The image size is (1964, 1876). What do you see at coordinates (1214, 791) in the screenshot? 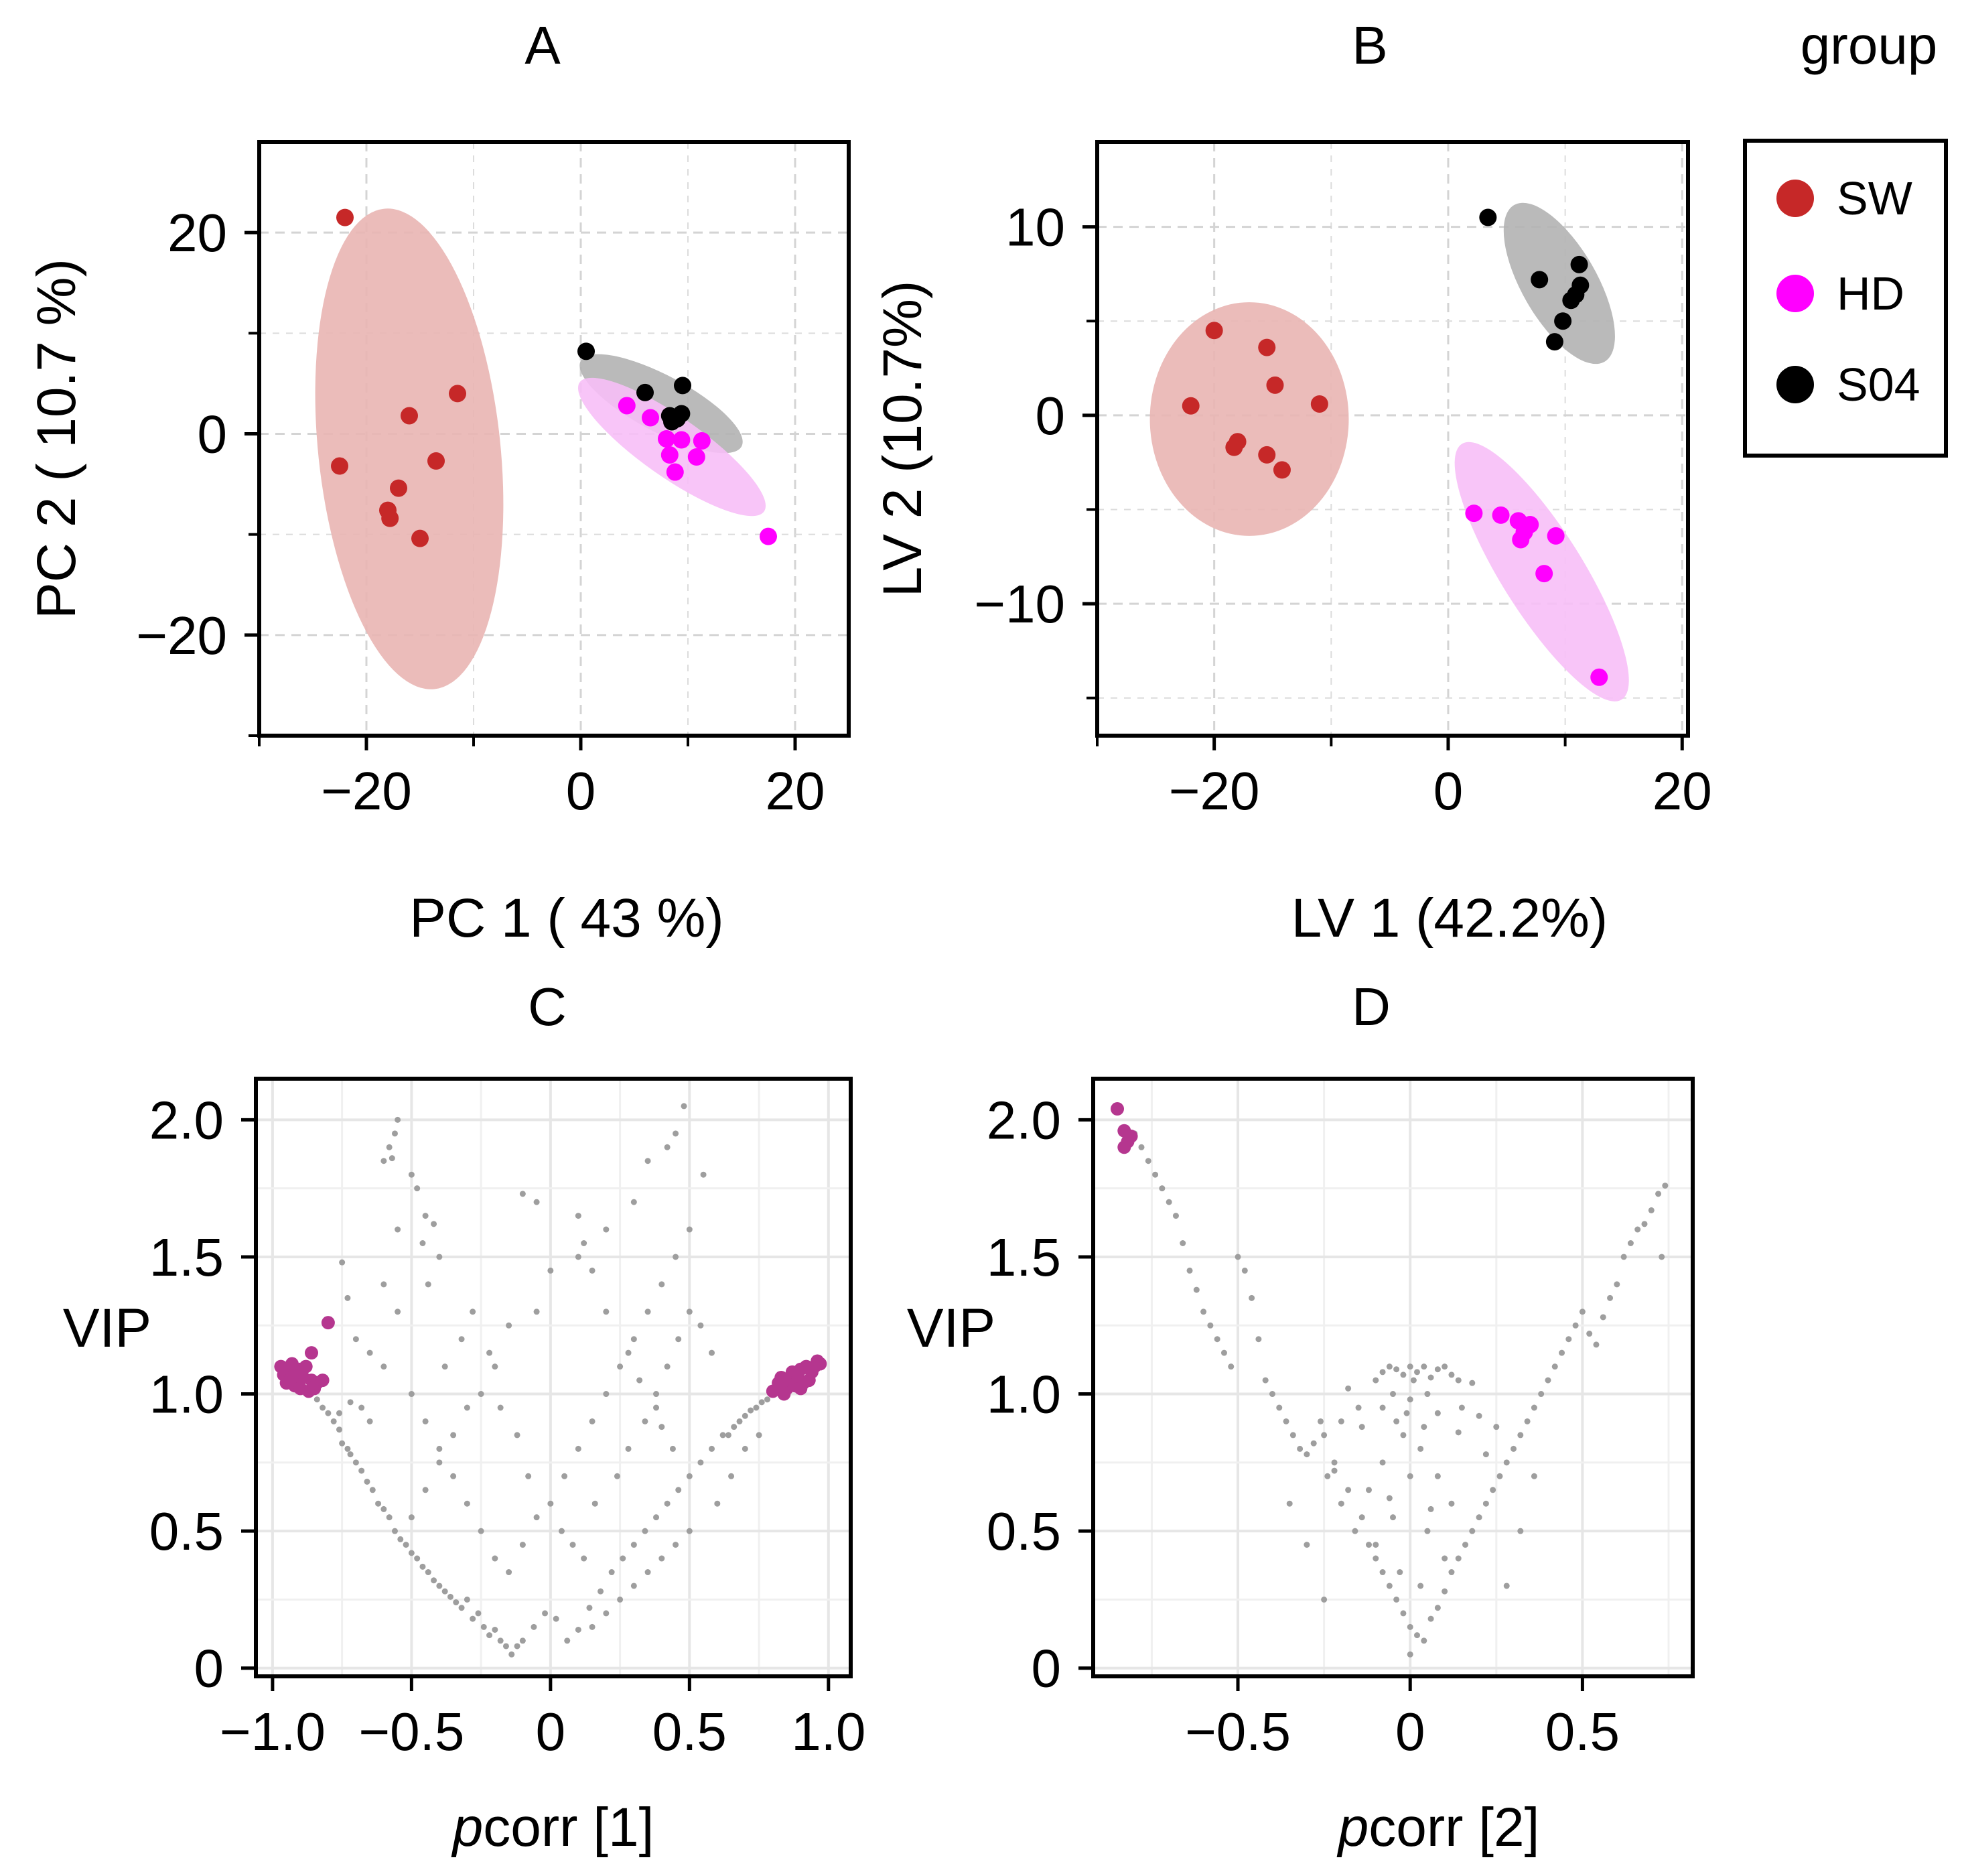
I see `x-tick-label: −20` at bounding box center [1214, 791].